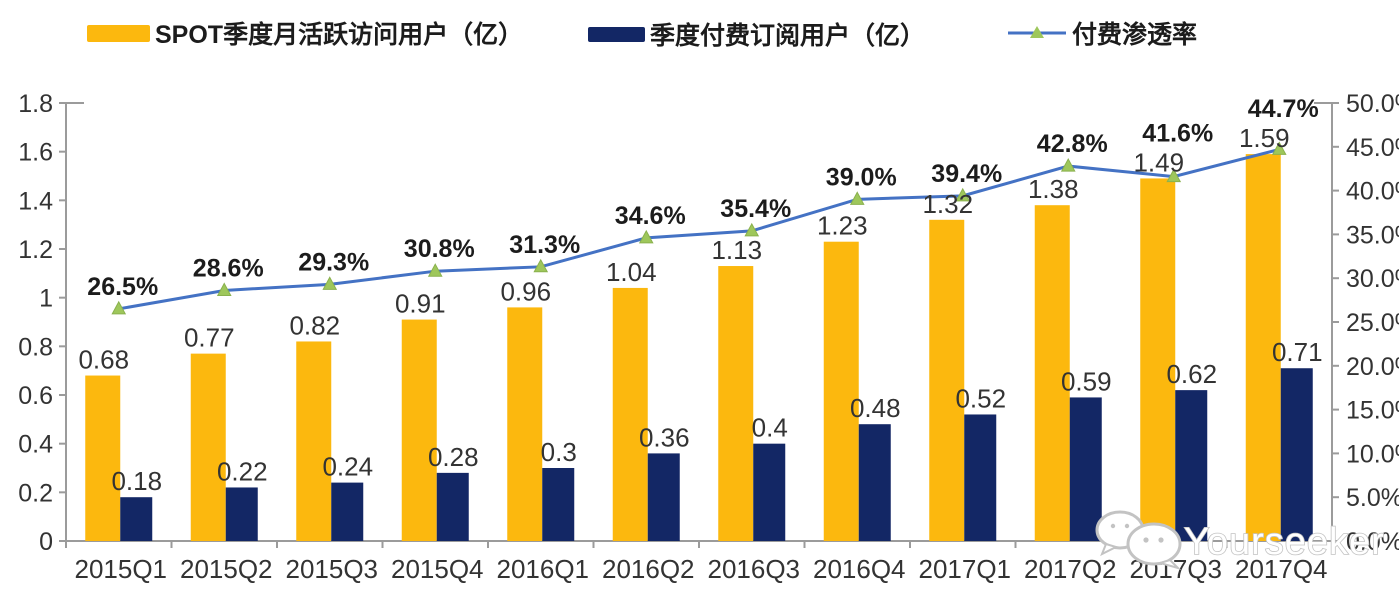  What do you see at coordinates (859, 569) in the screenshot?
I see `x-tick-label: 2016Q4` at bounding box center [859, 569].